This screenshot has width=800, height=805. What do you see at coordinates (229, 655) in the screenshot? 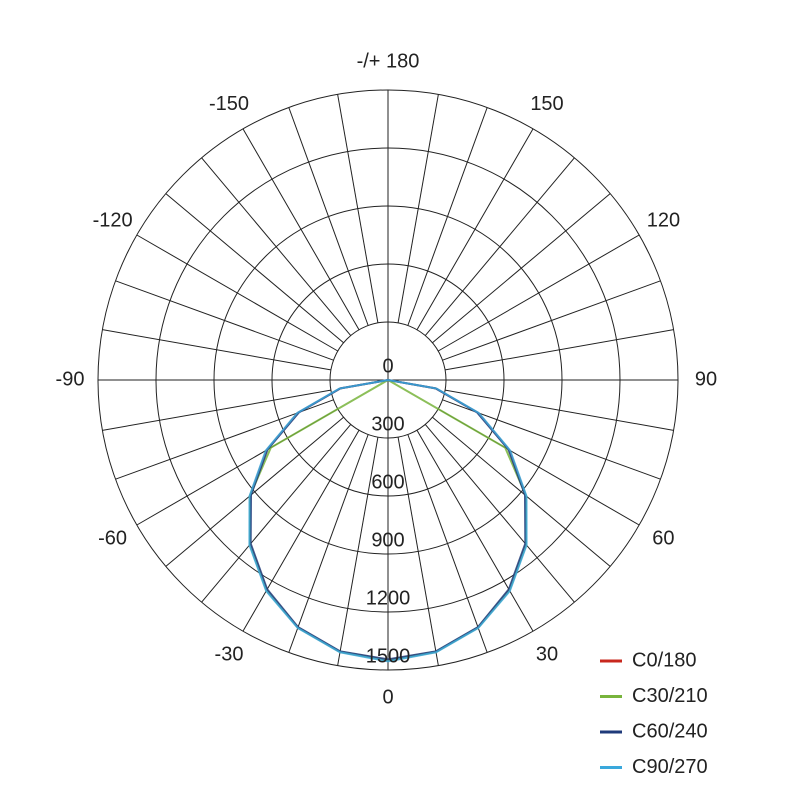
I see `angle-tick-label: -30` at bounding box center [229, 655].